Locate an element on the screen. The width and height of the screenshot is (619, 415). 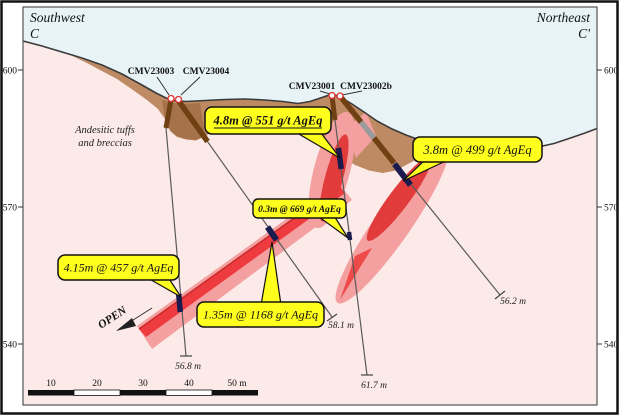
callout-4p8m: 4.8m @ 551 g/t AgEq is located at coordinates (272, 132).